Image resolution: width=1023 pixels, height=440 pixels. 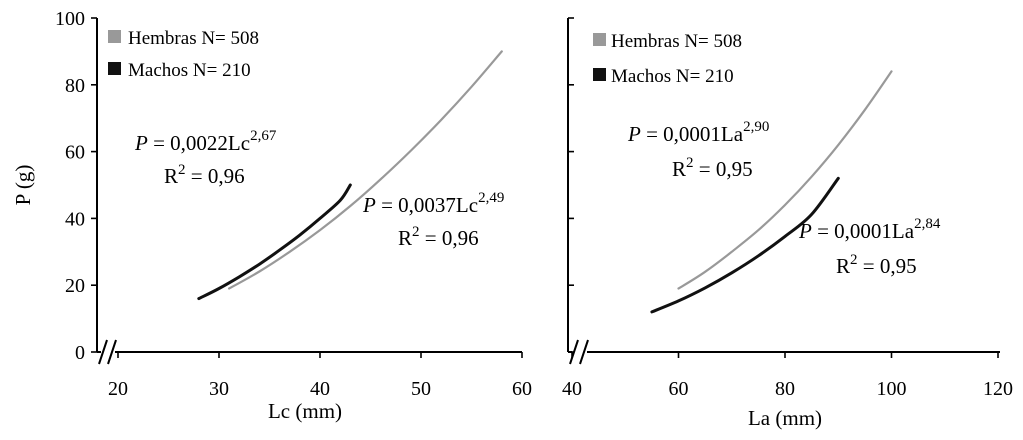 I want to click on panel-lc-ylabel: P (g), so click(x=23, y=185).